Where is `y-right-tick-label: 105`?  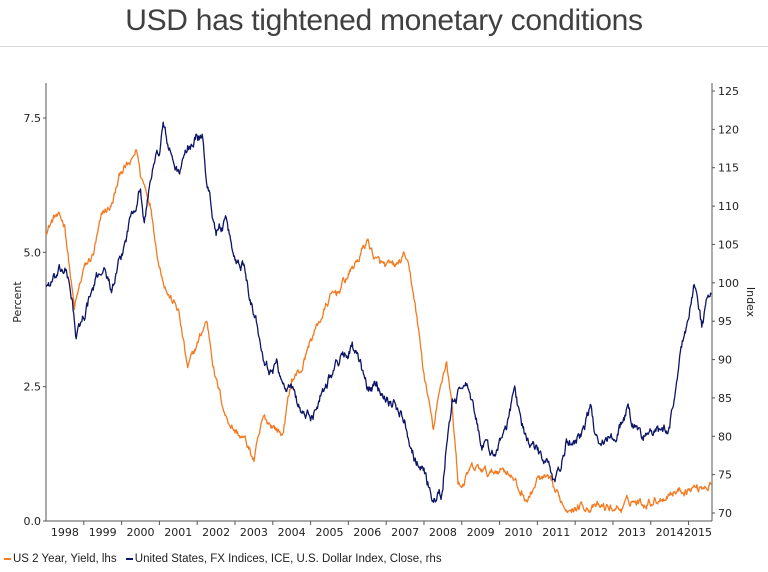 y-right-tick-label: 105 is located at coordinates (728, 244).